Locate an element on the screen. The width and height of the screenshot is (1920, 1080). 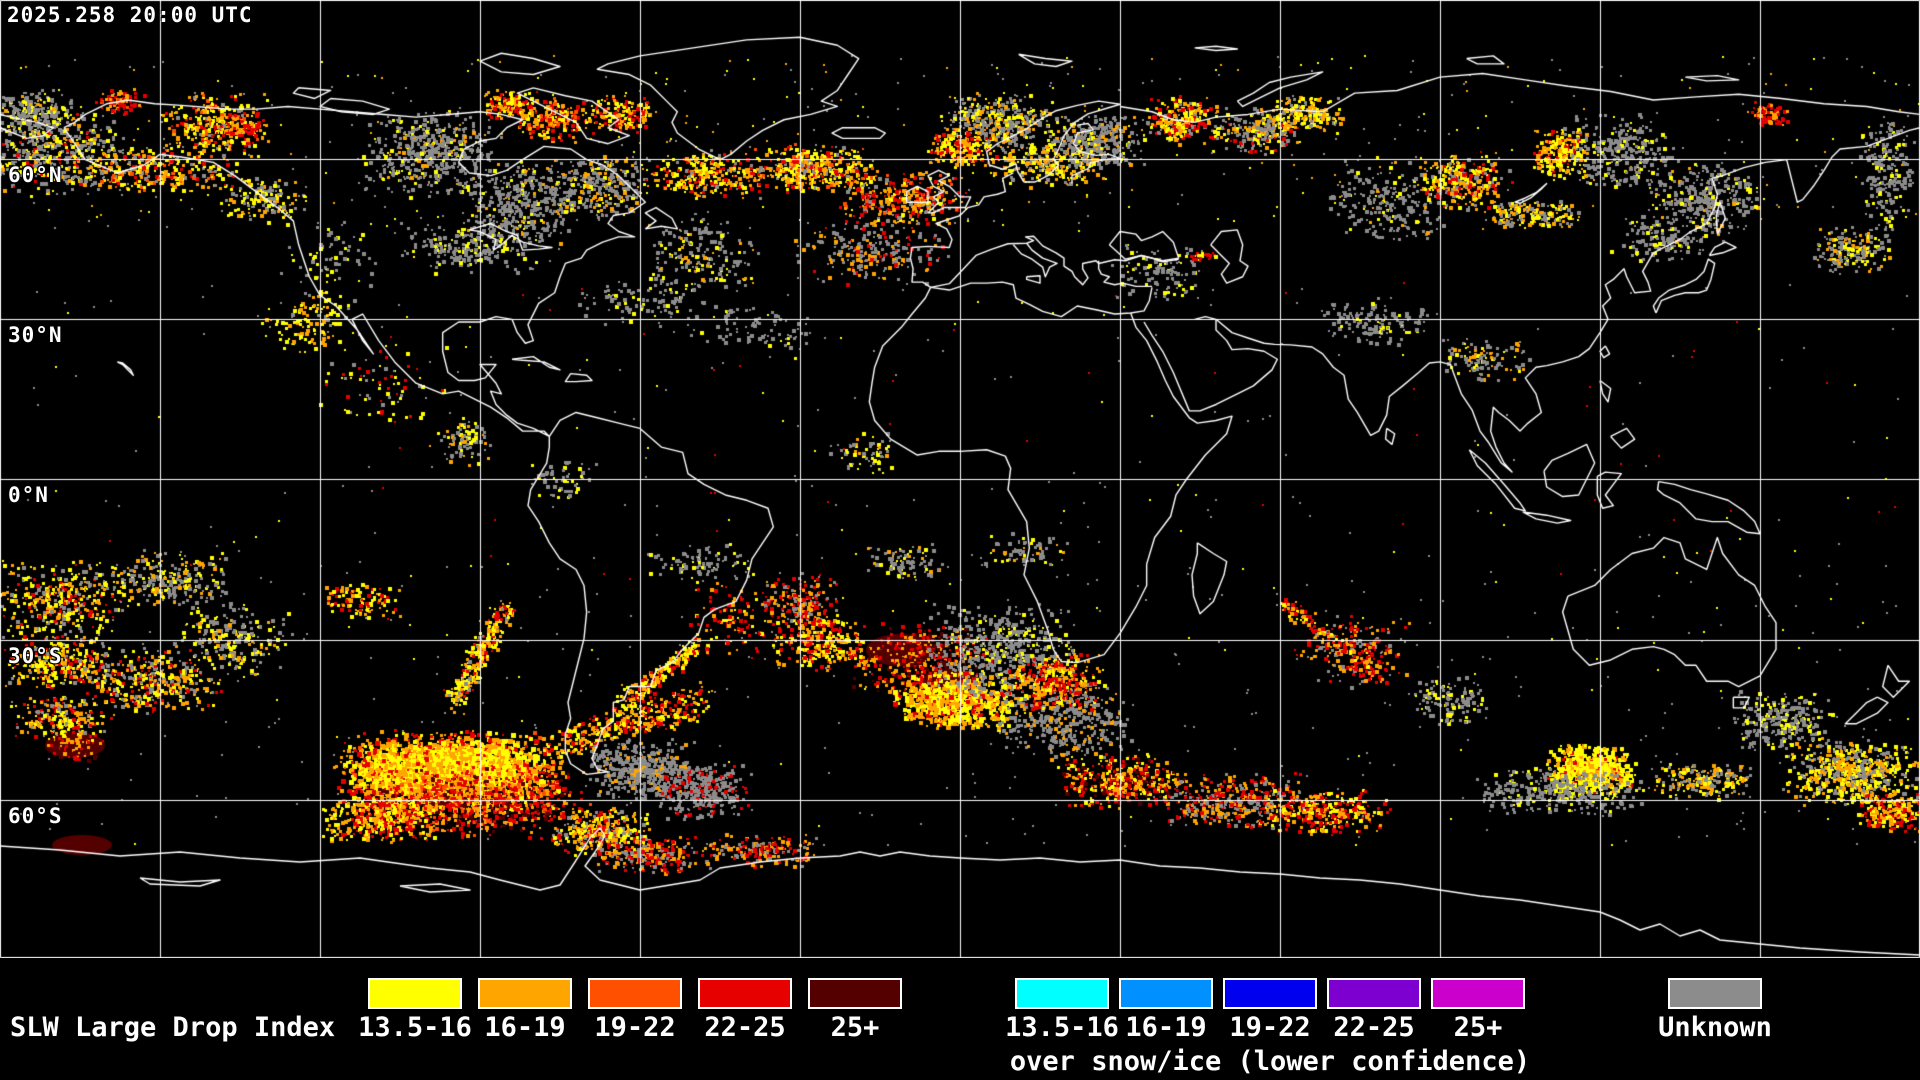
swatch-blue is located at coordinates (1270, 993).